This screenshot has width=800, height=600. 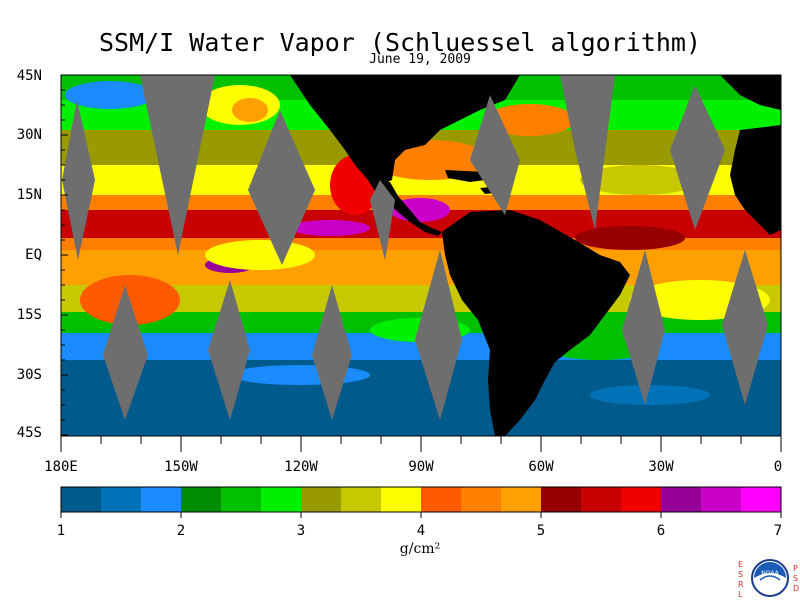 What do you see at coordinates (29, 315) in the screenshot?
I see `lat-label-15s: 15S` at bounding box center [29, 315].